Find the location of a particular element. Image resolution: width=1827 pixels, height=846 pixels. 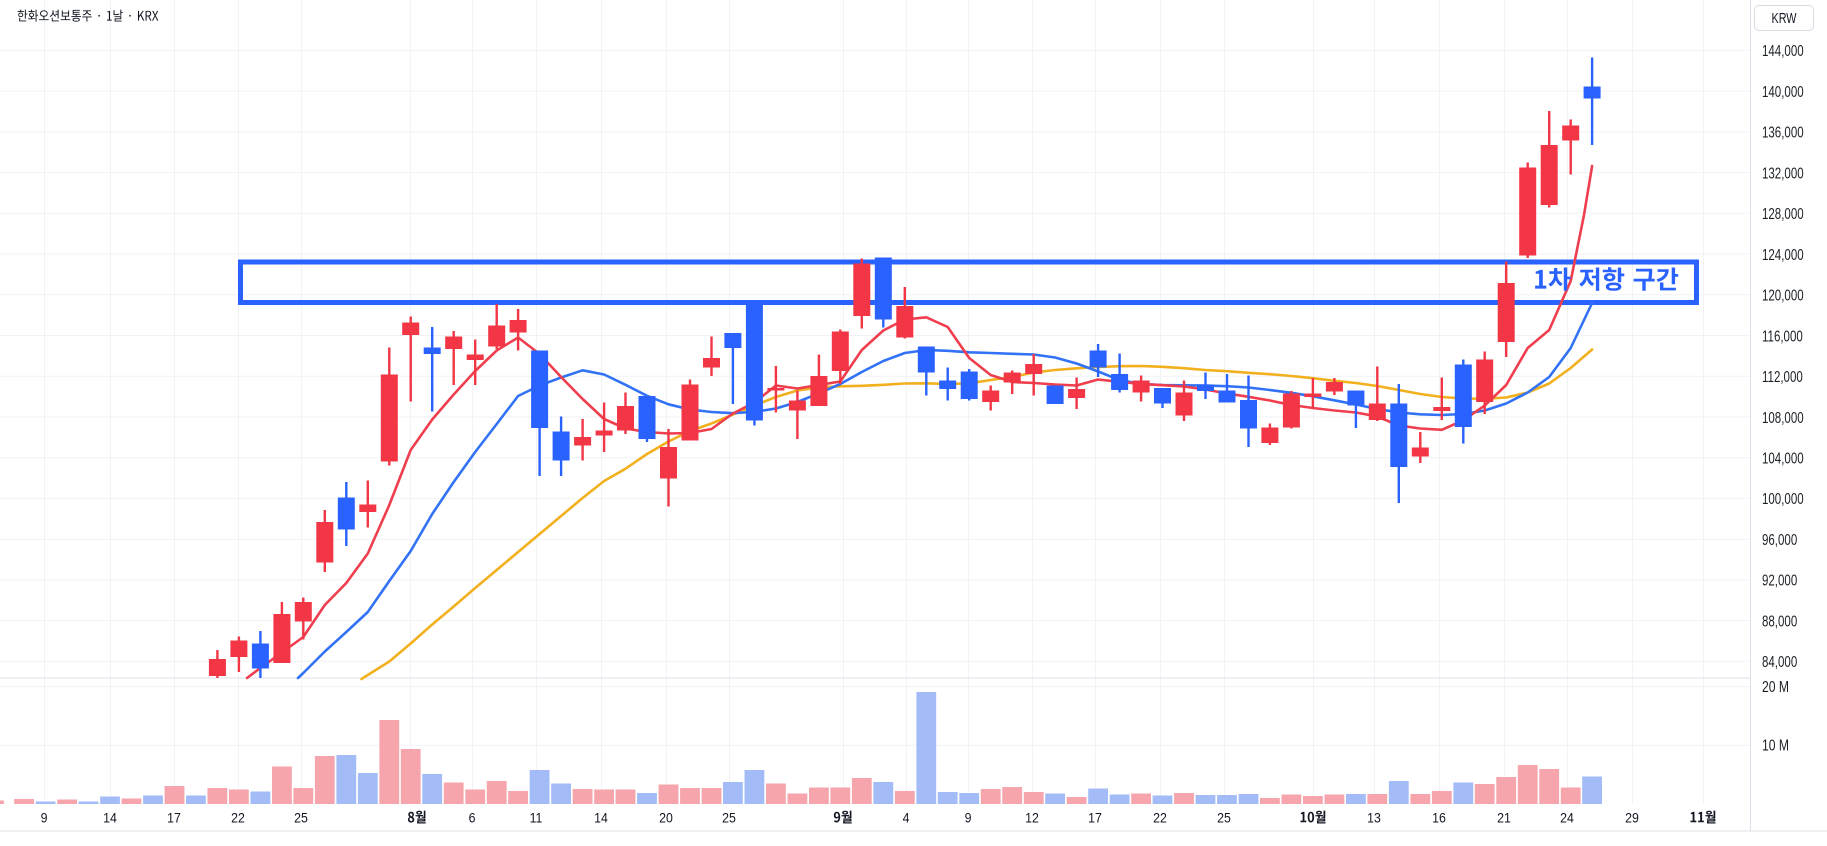

svg-text: 132,000 is located at coordinates (1783, 172).